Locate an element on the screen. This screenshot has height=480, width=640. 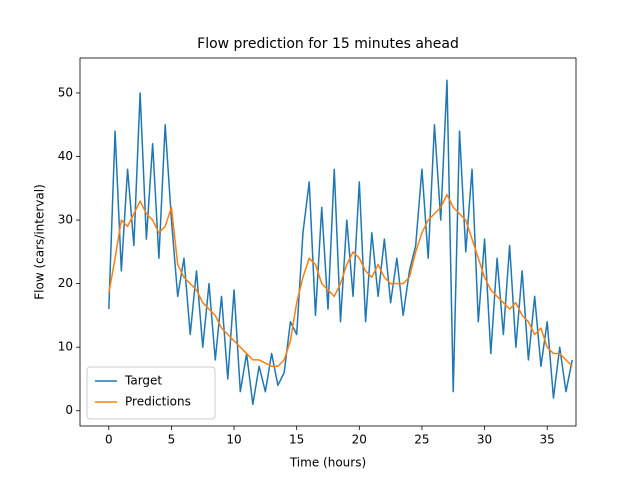
x-tick-label: 15 is located at coordinates (296, 440).